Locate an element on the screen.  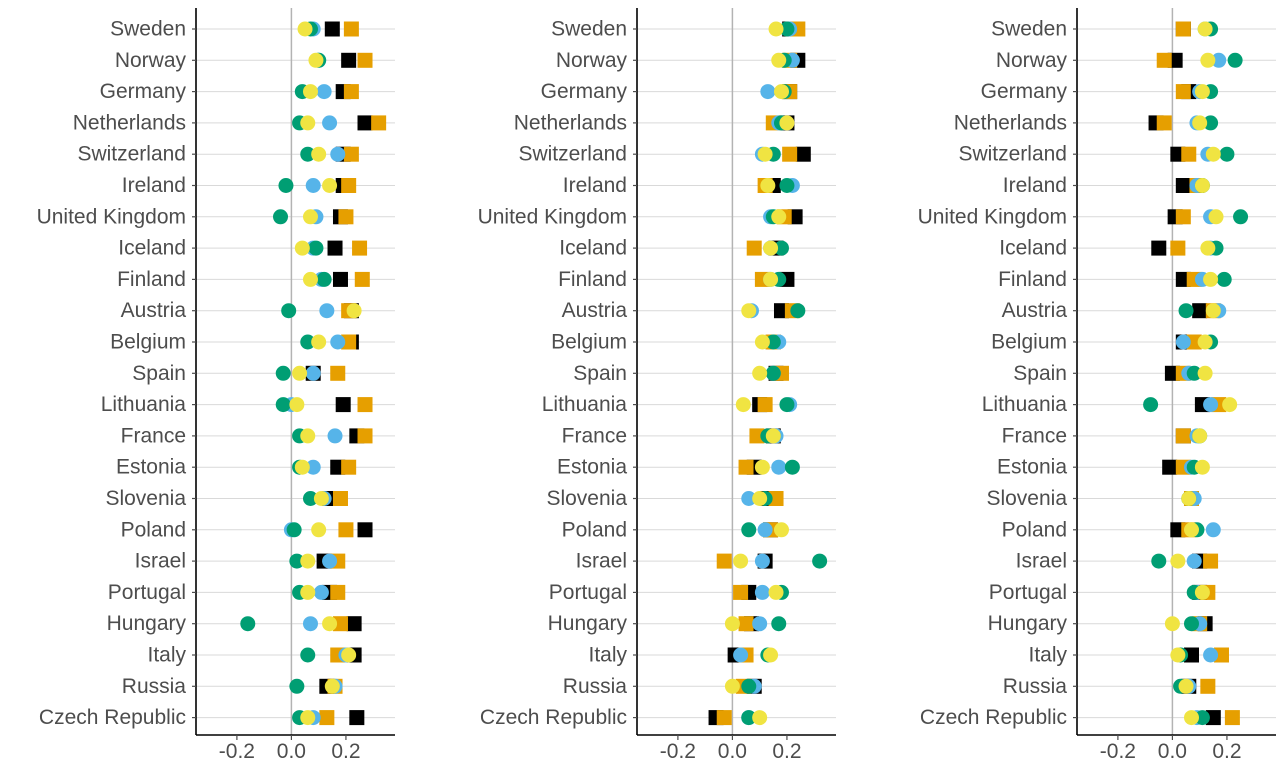
y-tick-label: United Kingdom is located at coordinates (992, 216).